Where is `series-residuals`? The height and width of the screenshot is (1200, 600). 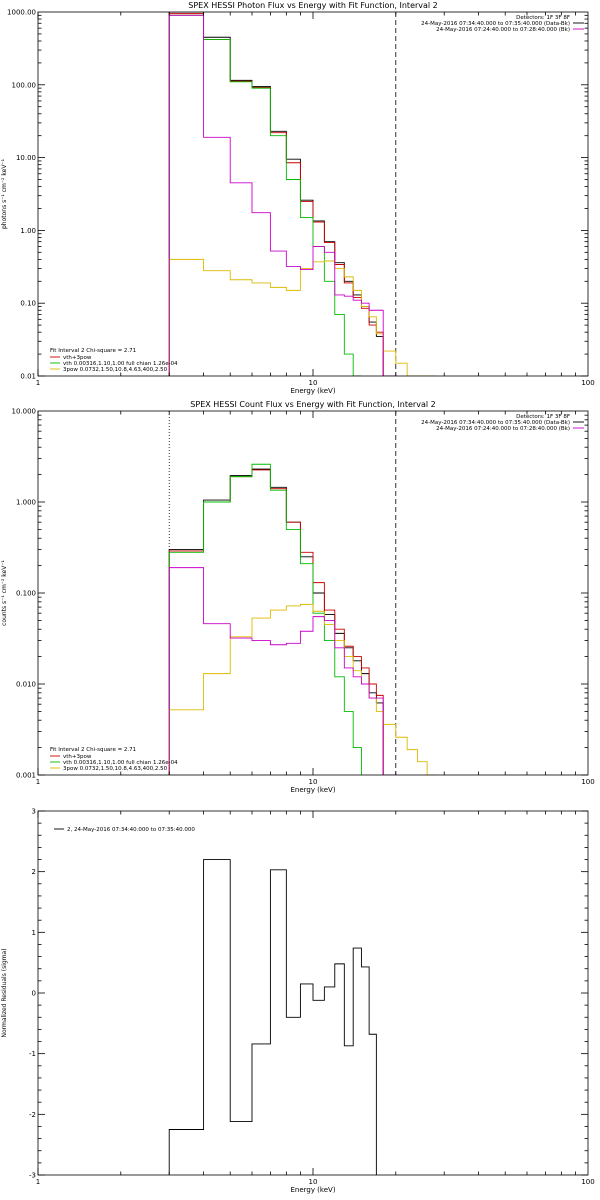 series-residuals is located at coordinates (272, 1017).